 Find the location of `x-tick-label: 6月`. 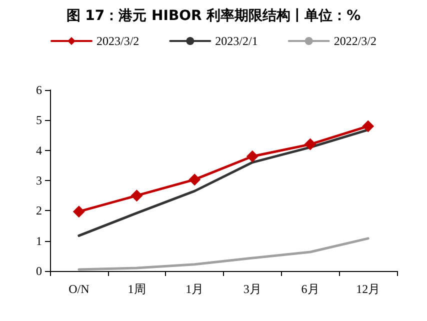

x-tick-label: 6月 is located at coordinates (310, 289).